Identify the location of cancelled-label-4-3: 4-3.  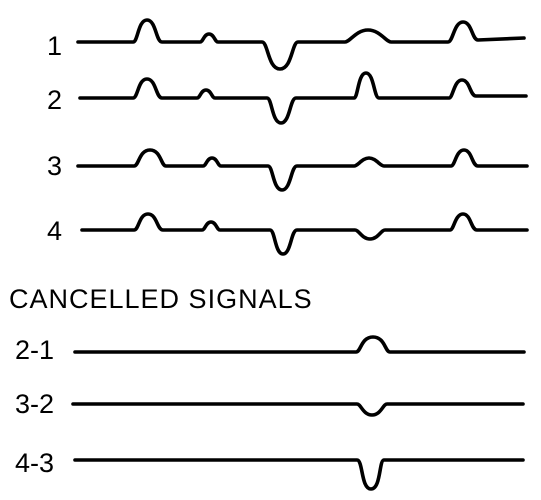
(35, 463).